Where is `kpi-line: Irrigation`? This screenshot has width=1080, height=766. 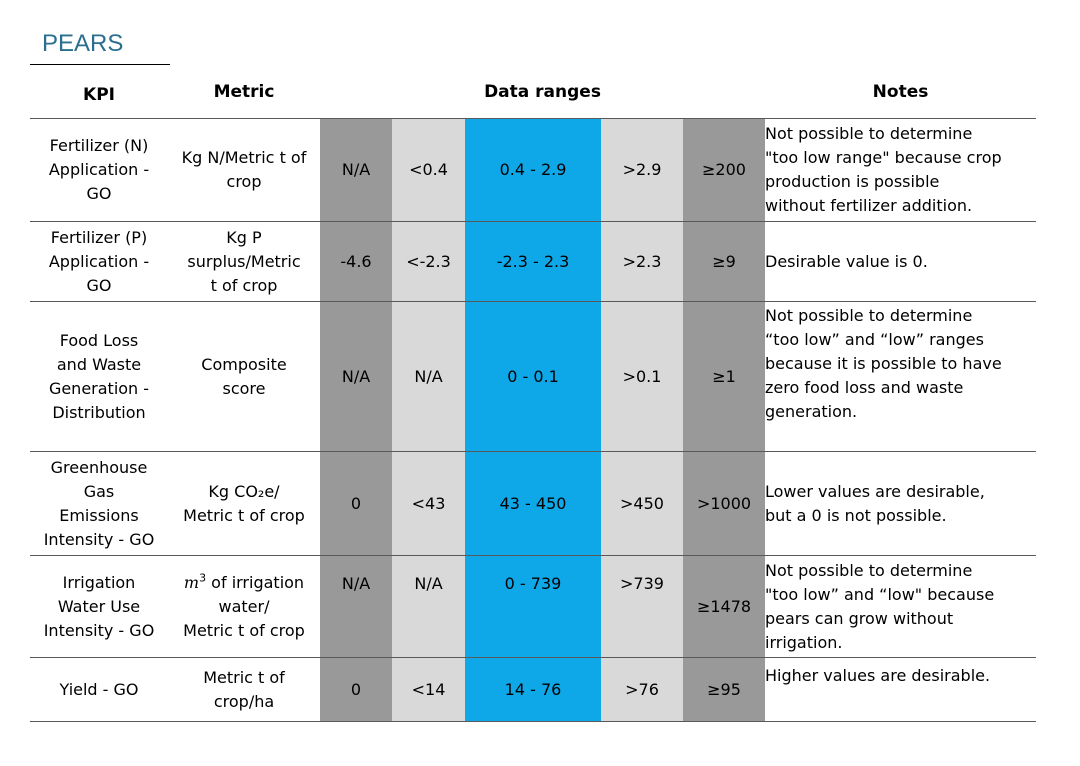
kpi-line: Irrigation is located at coordinates (99, 582).